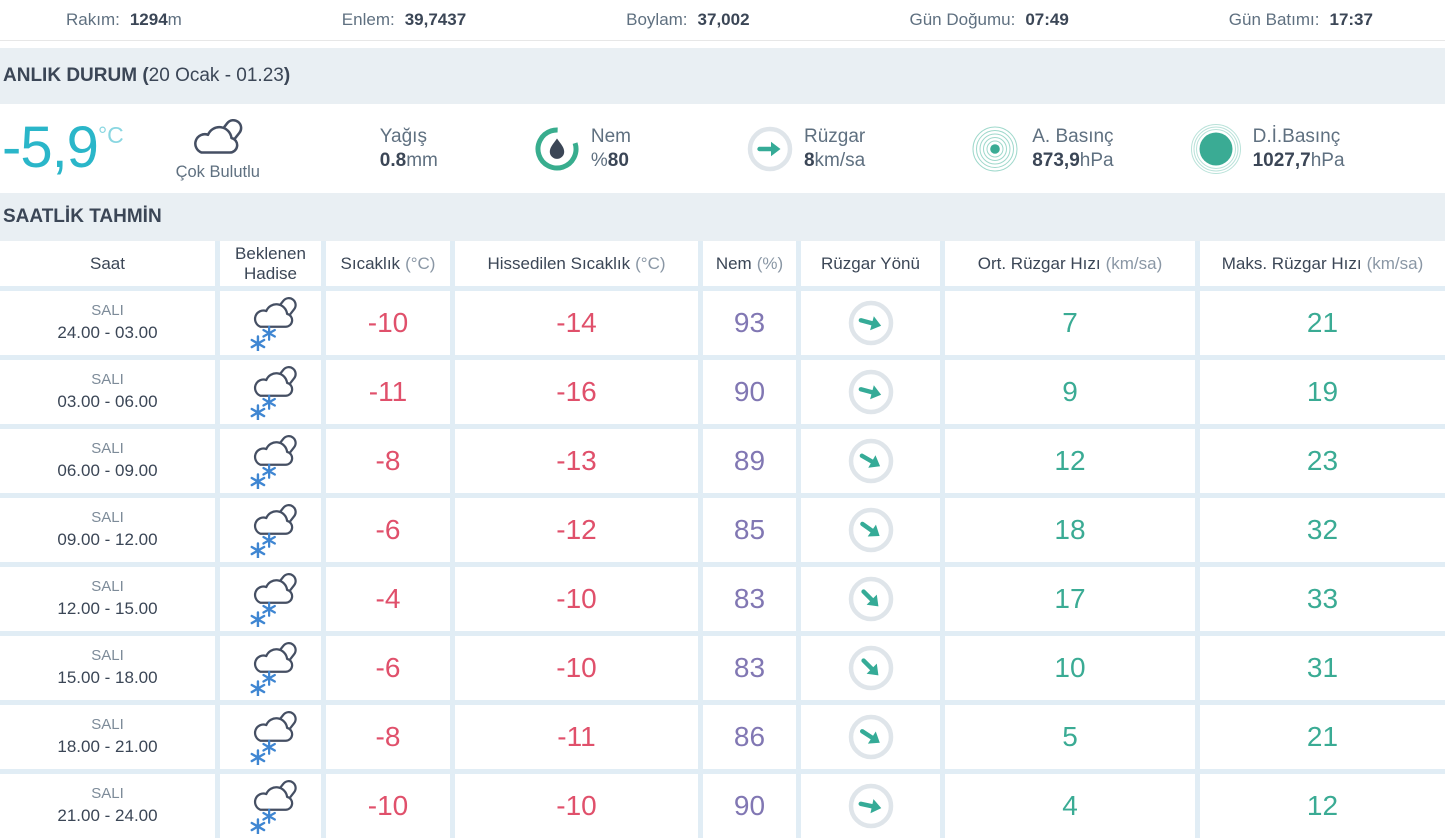 The width and height of the screenshot is (1445, 838). I want to click on time-range: 09.00 - 12.00, so click(107, 539).